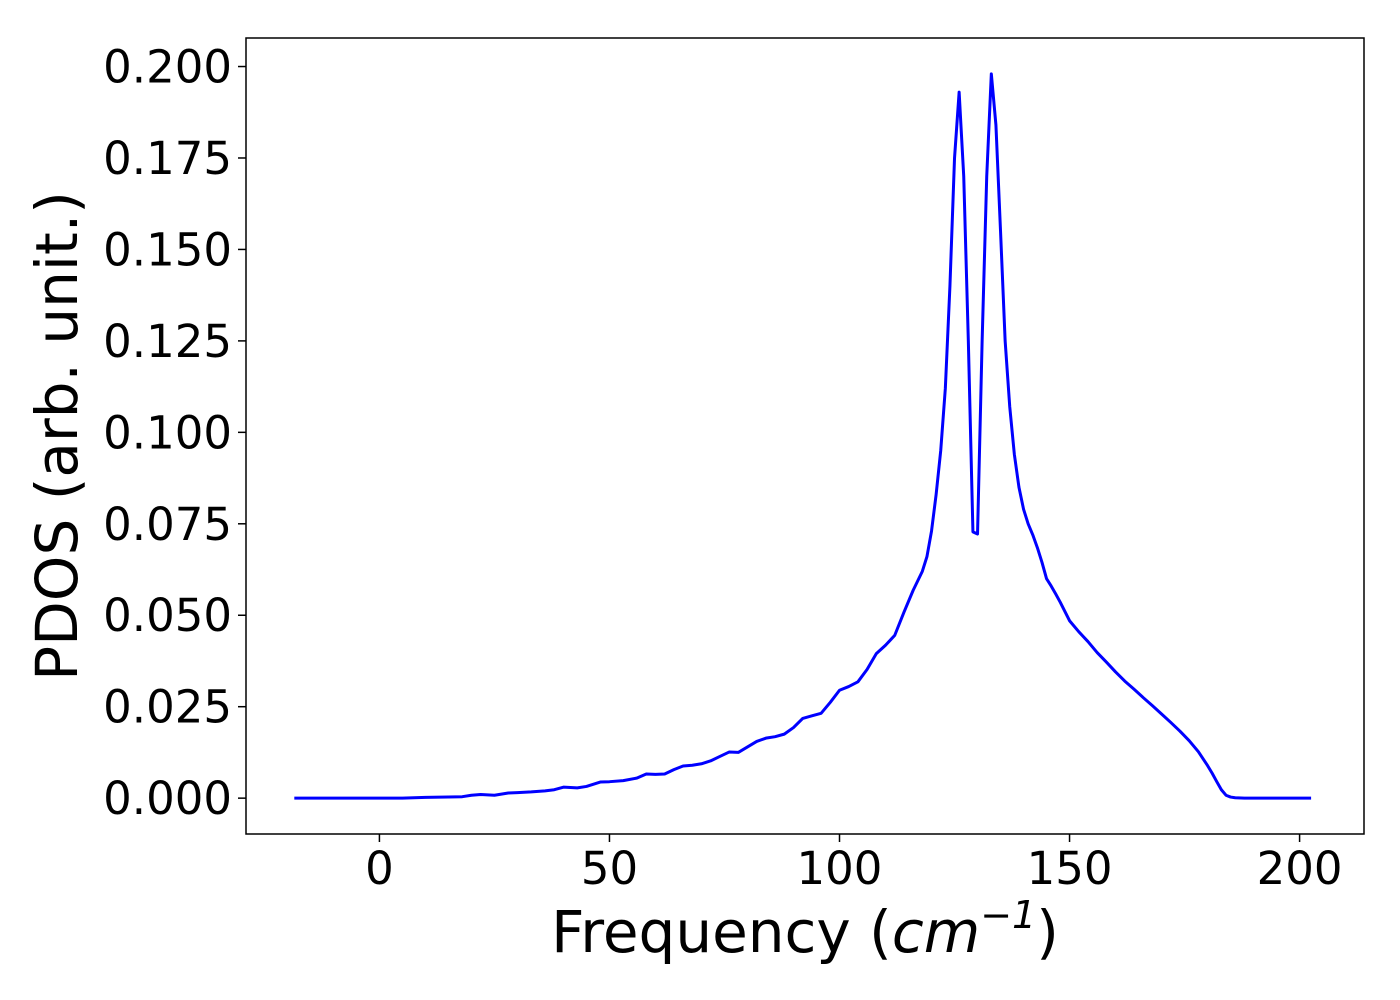 The height and width of the screenshot is (1000, 1400). I want to click on y-tick-label: 0.025, so click(167, 707).